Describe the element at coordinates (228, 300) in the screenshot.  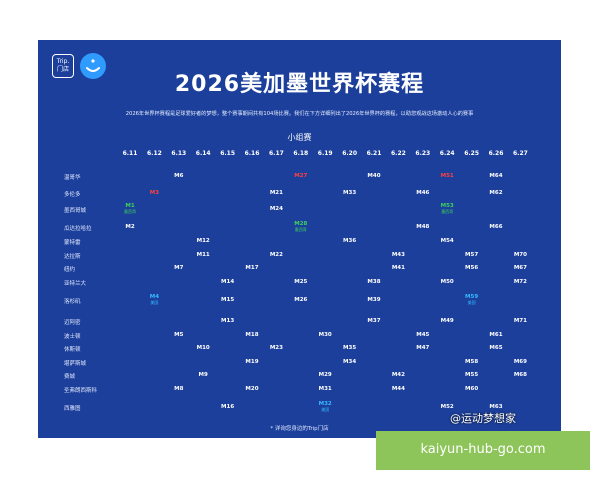
I see `match-label: M15` at that location.